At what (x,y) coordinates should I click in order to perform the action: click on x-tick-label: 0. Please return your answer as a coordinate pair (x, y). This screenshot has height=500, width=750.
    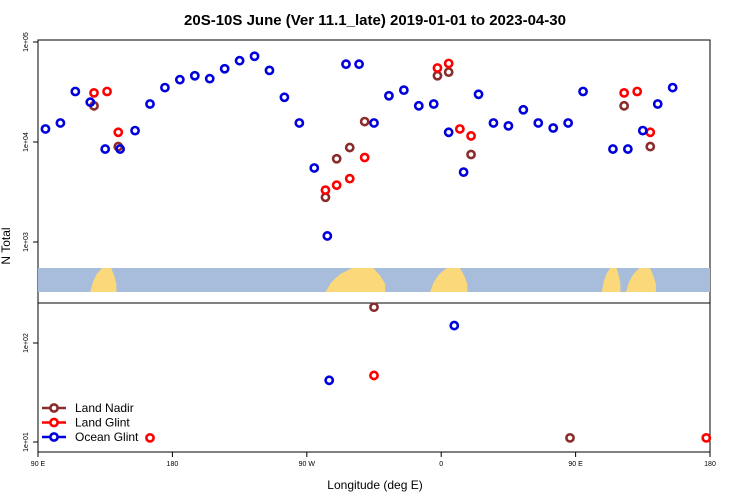
    Looking at the image, I should click on (441, 464).